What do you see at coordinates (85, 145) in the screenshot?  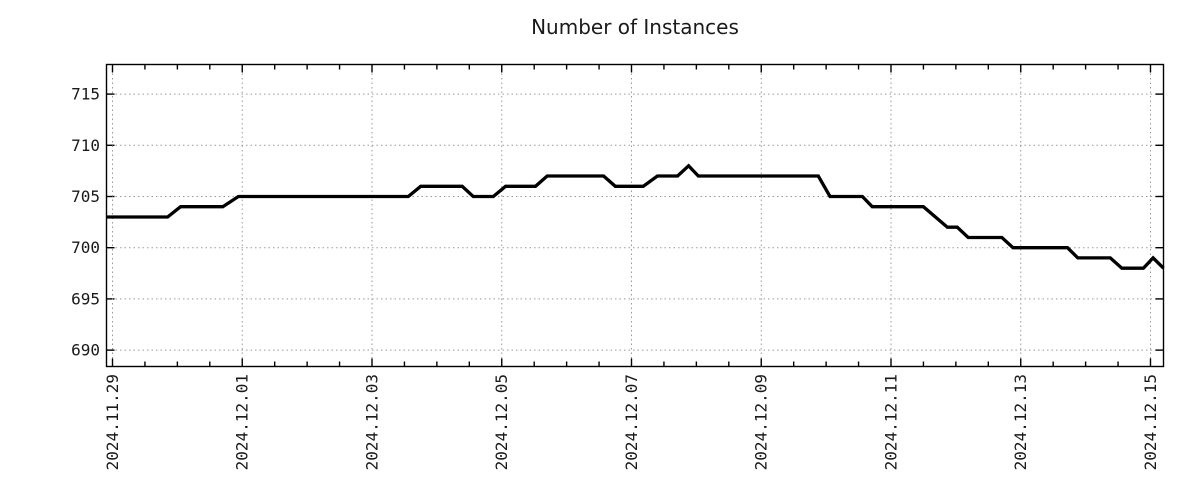 I see `y-tick-label: 710` at bounding box center [85, 145].